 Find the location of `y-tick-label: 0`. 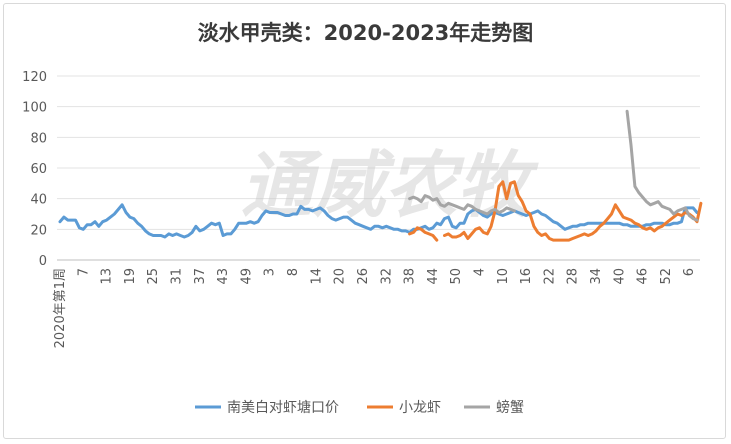

y-tick-label: 0 is located at coordinates (43, 261).